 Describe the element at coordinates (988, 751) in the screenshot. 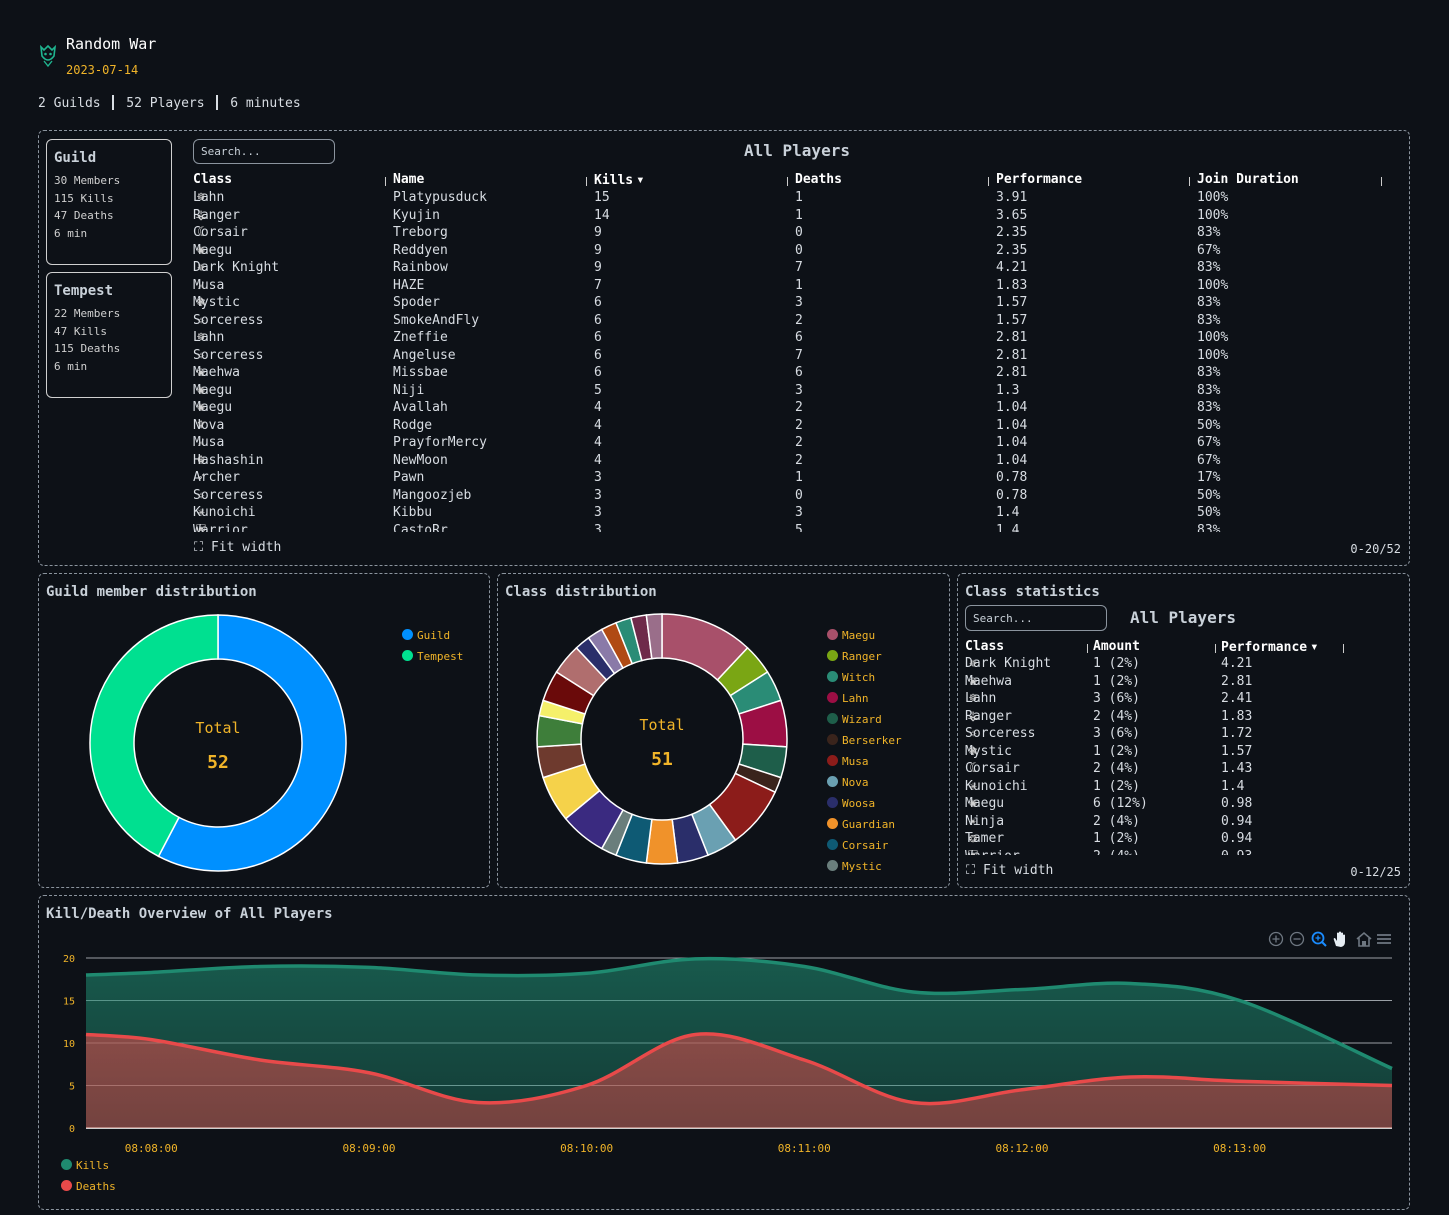

I see `cell-class: ❃ Mystic` at that location.